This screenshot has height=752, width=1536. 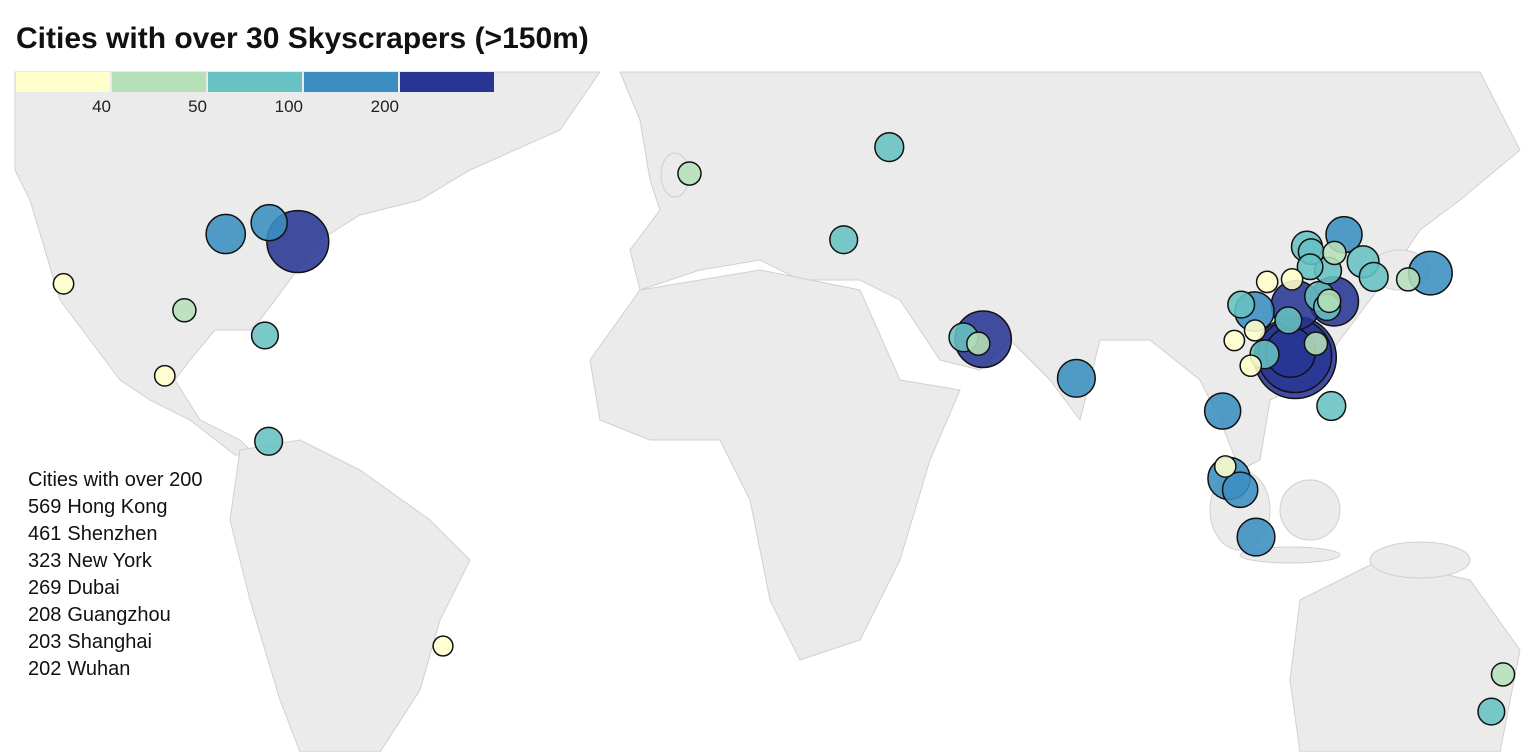 What do you see at coordinates (44, 534) in the screenshot?
I see `list-count: 461` at bounding box center [44, 534].